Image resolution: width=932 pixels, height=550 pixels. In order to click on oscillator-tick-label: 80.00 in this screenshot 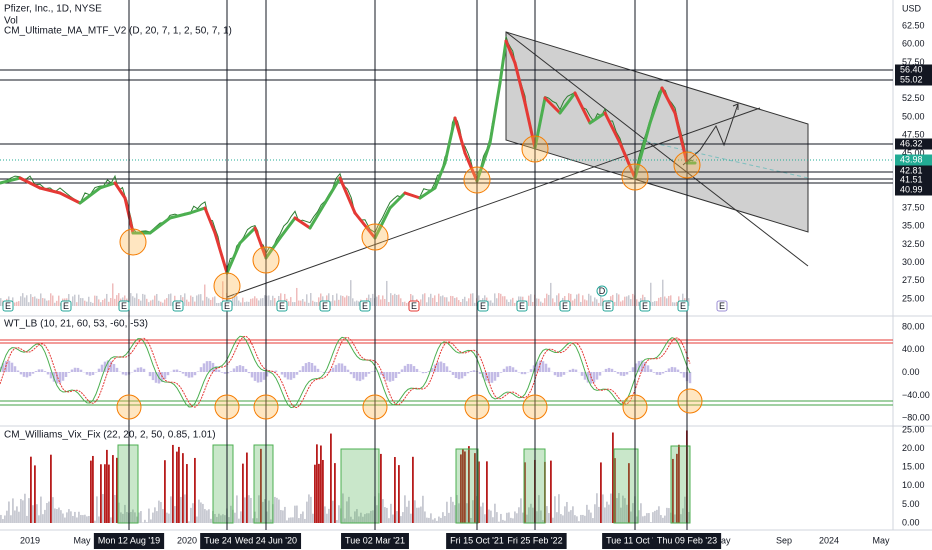, I will do `click(913, 326)`.